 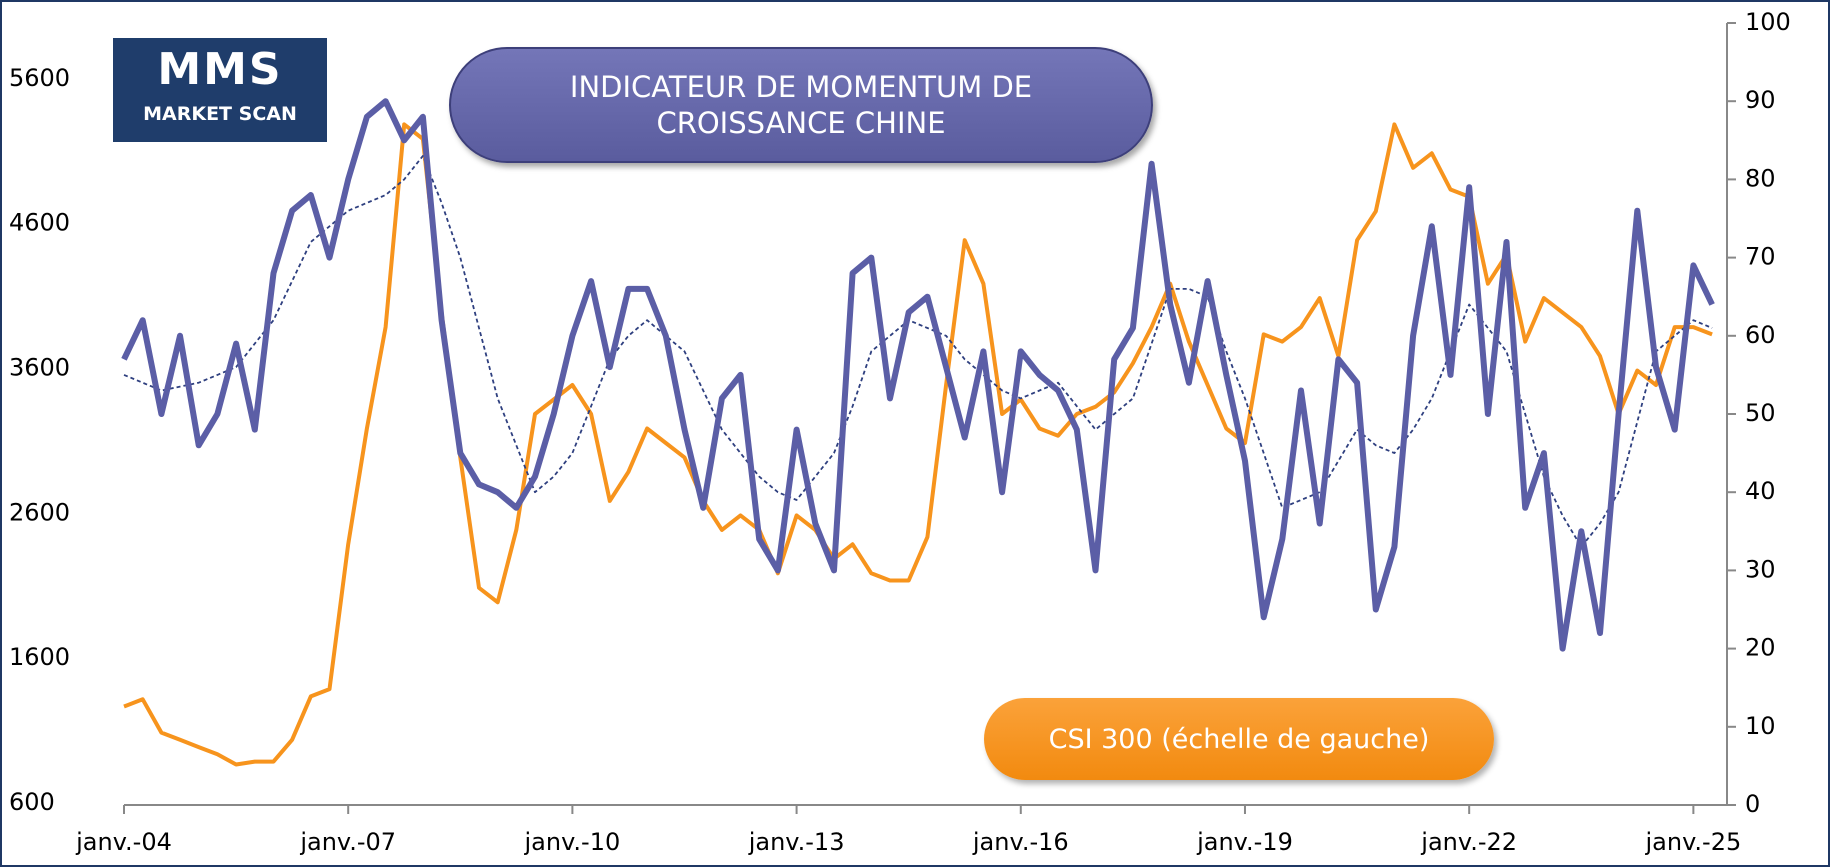 What do you see at coordinates (220, 69) in the screenshot?
I see `logo-title: MMS` at bounding box center [220, 69].